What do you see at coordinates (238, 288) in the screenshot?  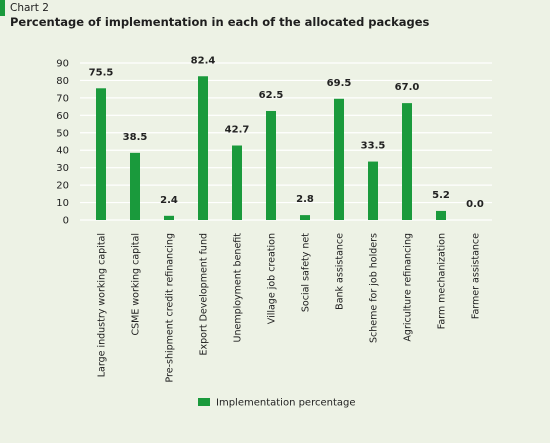 I see `category-label: Unemployment benefit` at bounding box center [238, 288].